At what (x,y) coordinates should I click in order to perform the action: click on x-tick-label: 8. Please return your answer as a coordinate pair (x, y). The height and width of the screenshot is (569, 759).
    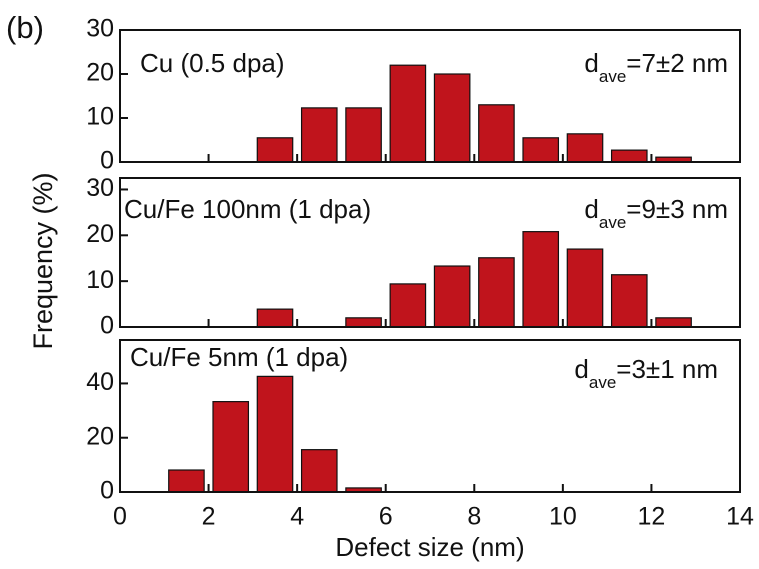
    Looking at the image, I should click on (474, 517).